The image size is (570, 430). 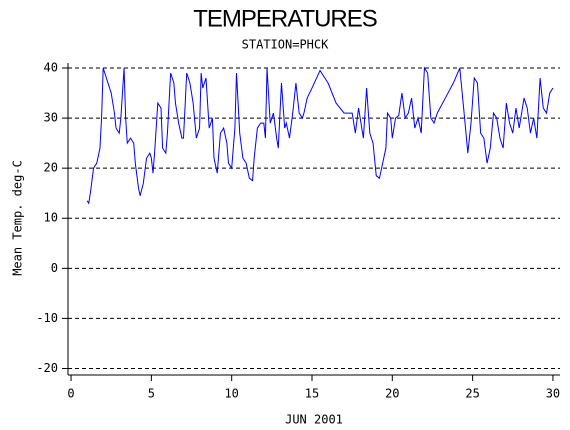 I want to click on y-tick-label: 30, so click(x=51, y=118).